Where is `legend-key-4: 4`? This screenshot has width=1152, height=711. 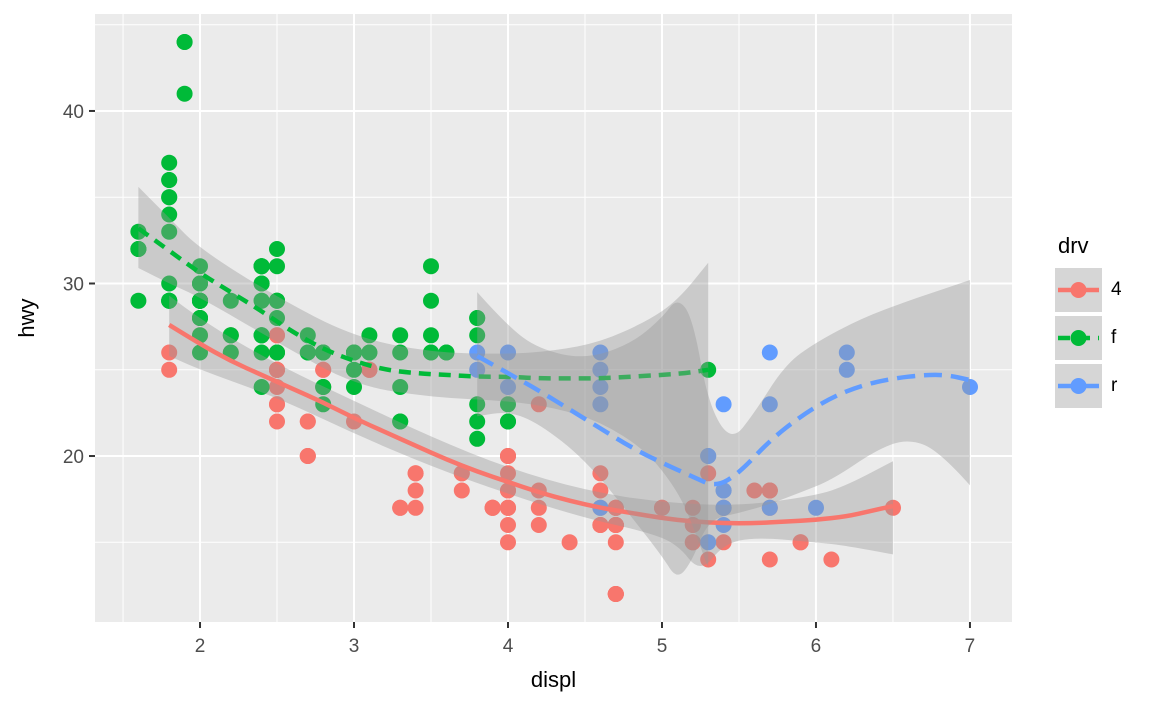
legend-key-4: 4 is located at coordinates (1088, 290).